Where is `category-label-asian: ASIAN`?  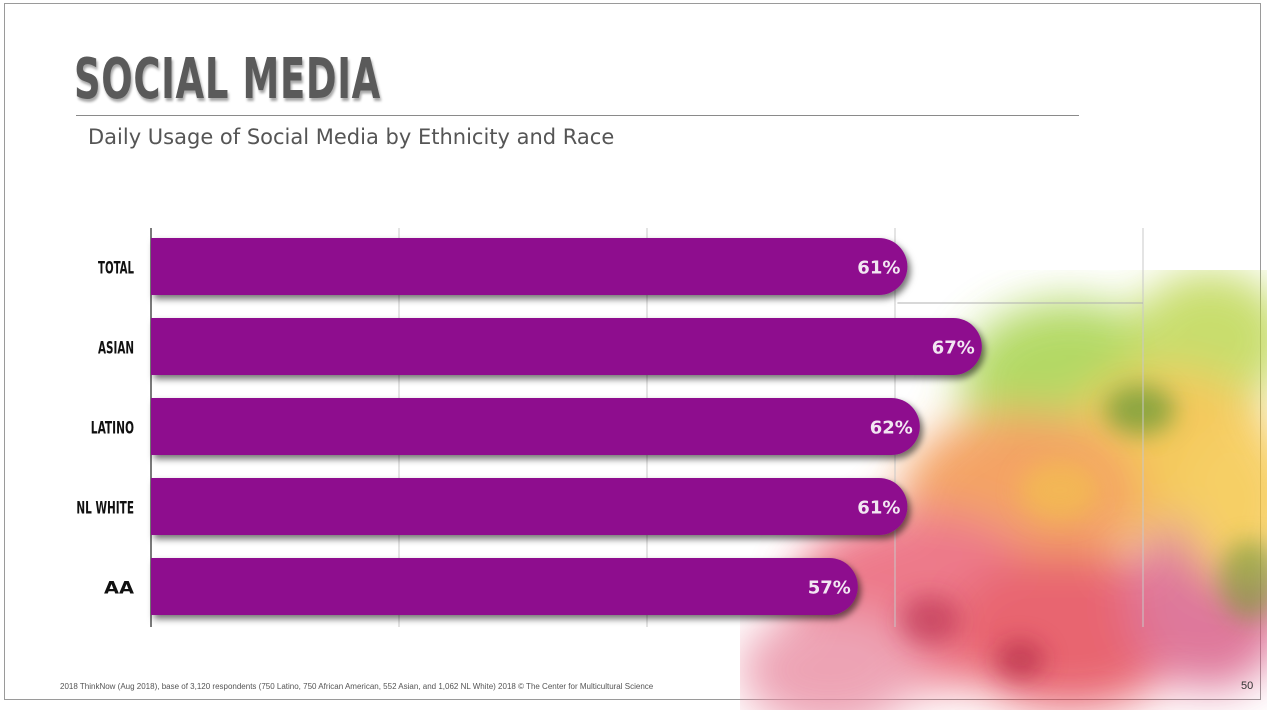 category-label-asian: ASIAN is located at coordinates (116, 349).